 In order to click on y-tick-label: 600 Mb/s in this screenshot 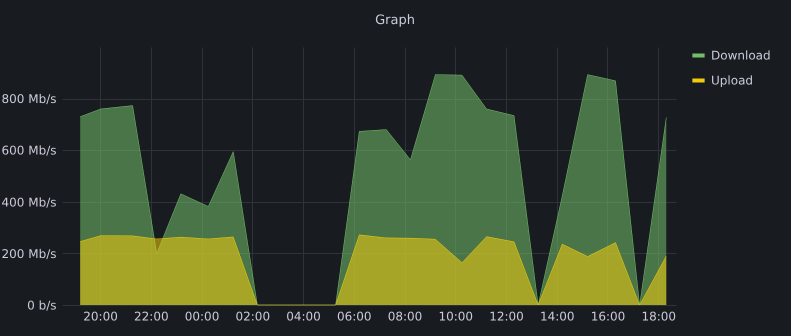, I will do `click(29, 151)`.